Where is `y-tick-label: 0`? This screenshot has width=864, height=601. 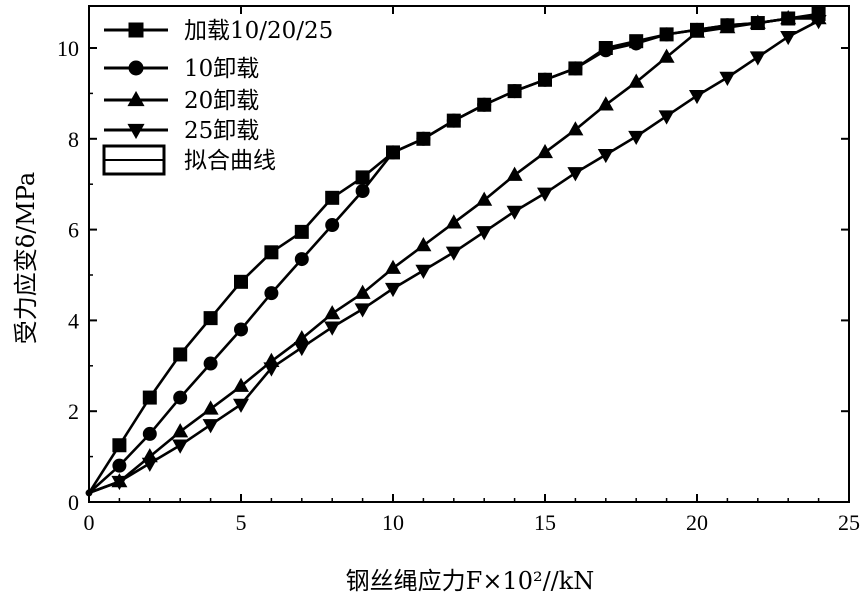
y-tick-label: 0 is located at coordinates (73, 502).